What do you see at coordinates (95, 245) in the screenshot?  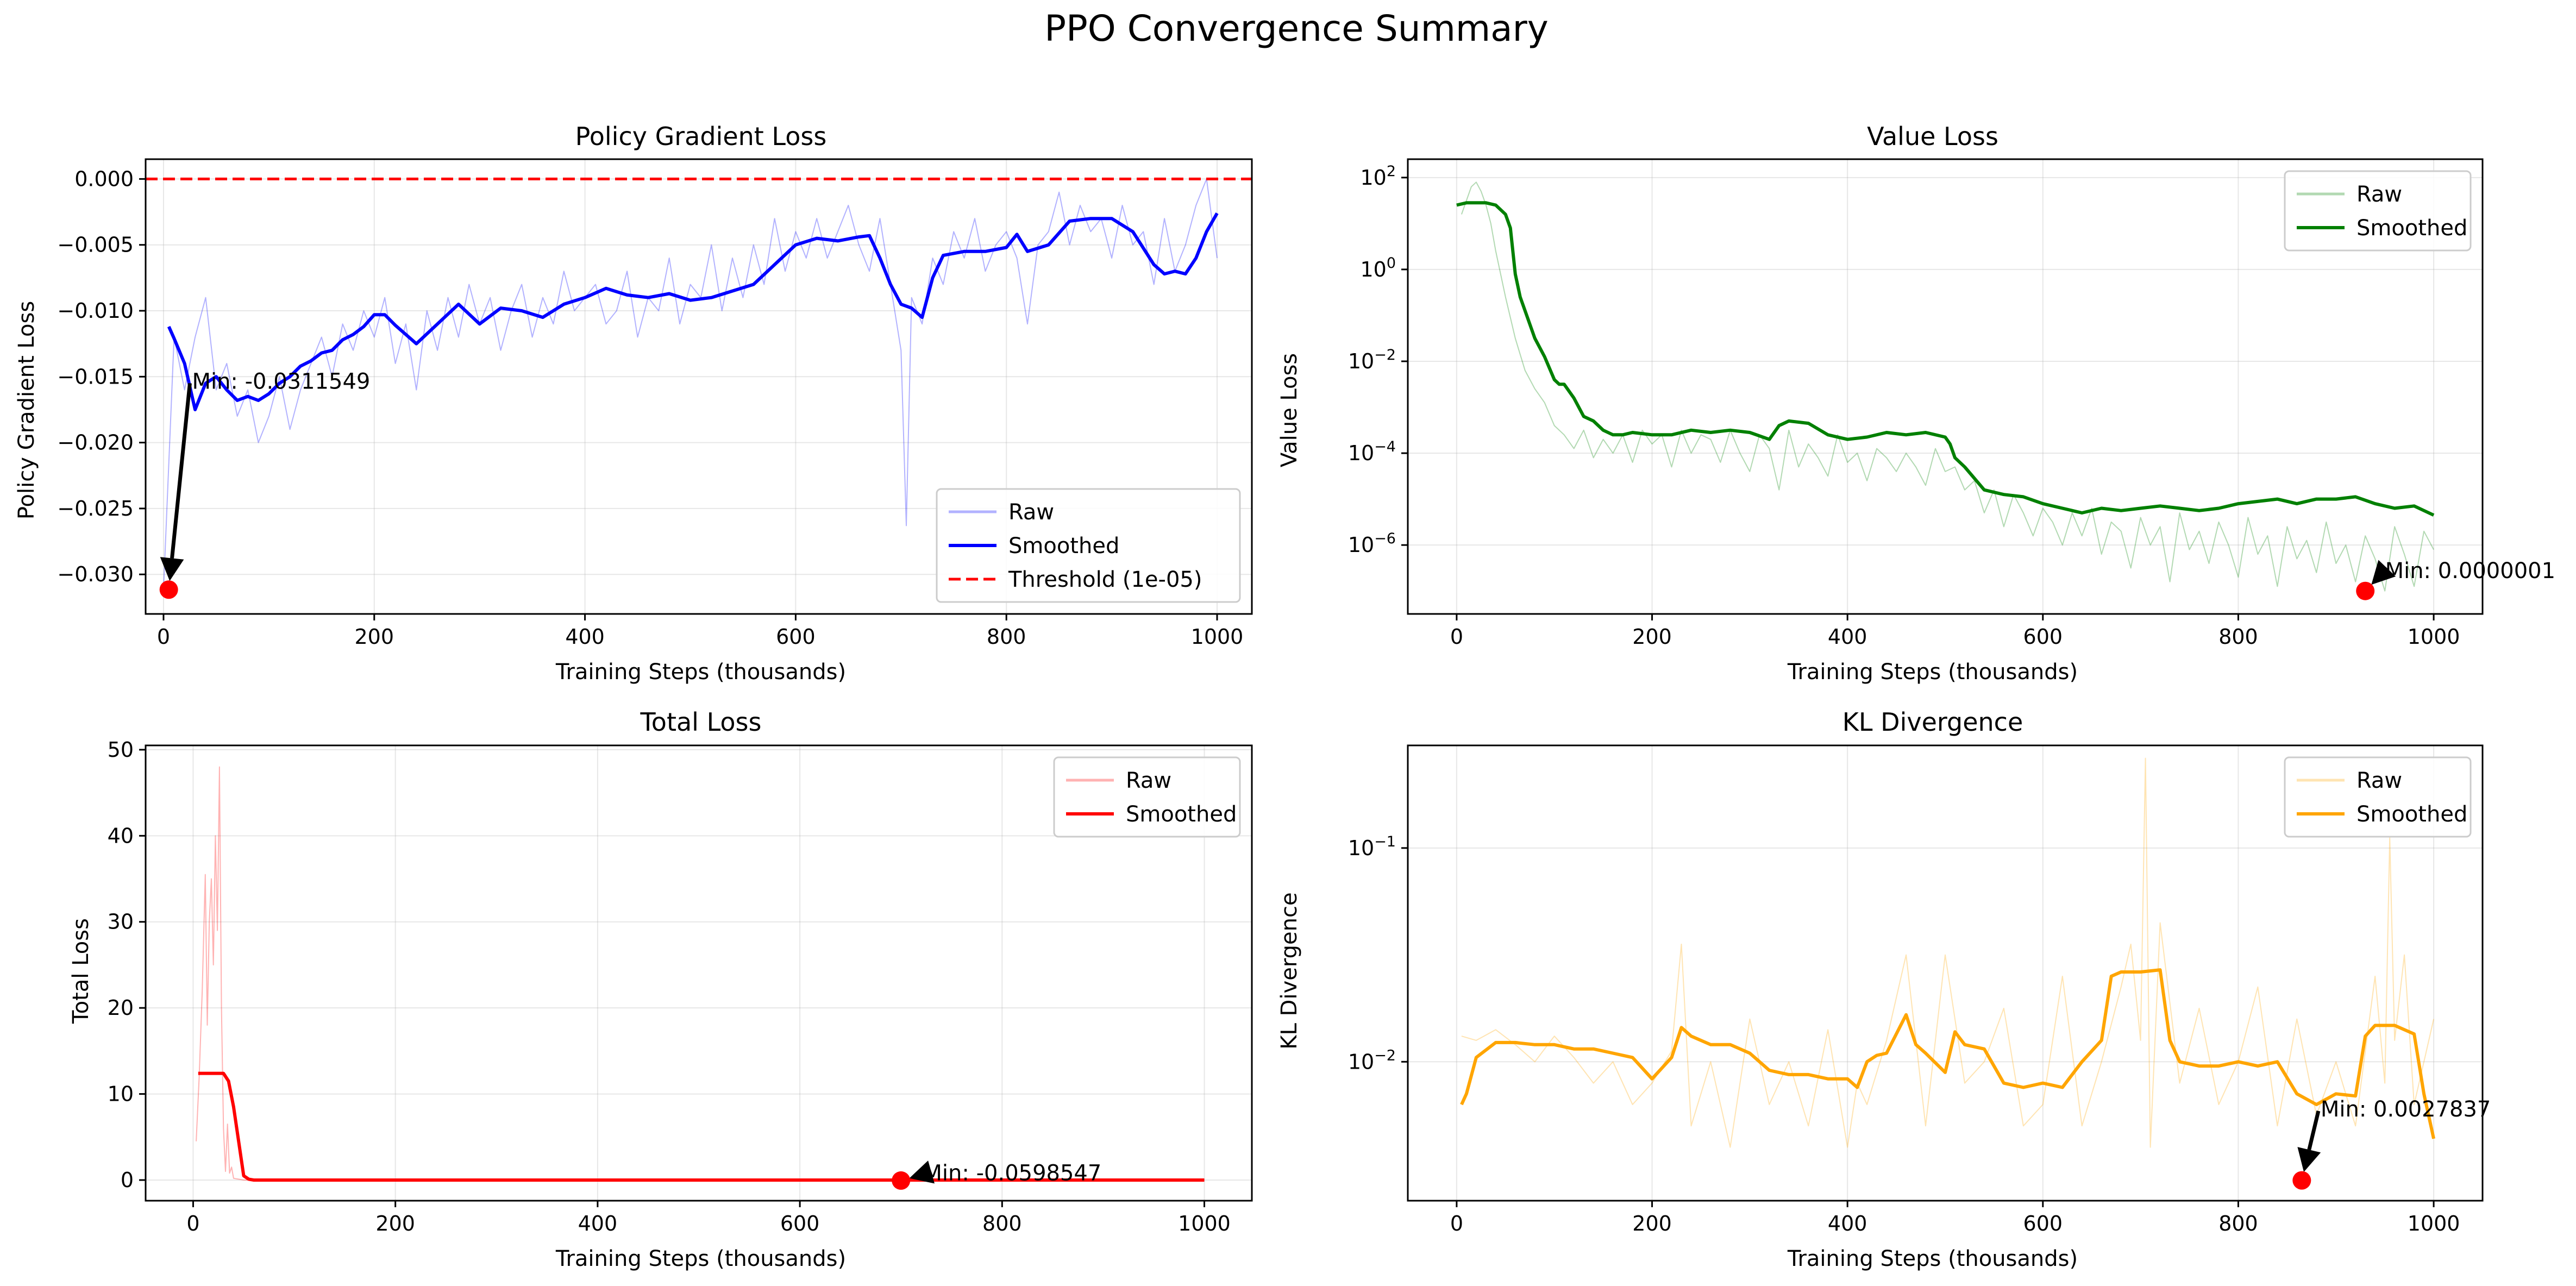 I see `y-tick-label: −0.005` at bounding box center [95, 245].